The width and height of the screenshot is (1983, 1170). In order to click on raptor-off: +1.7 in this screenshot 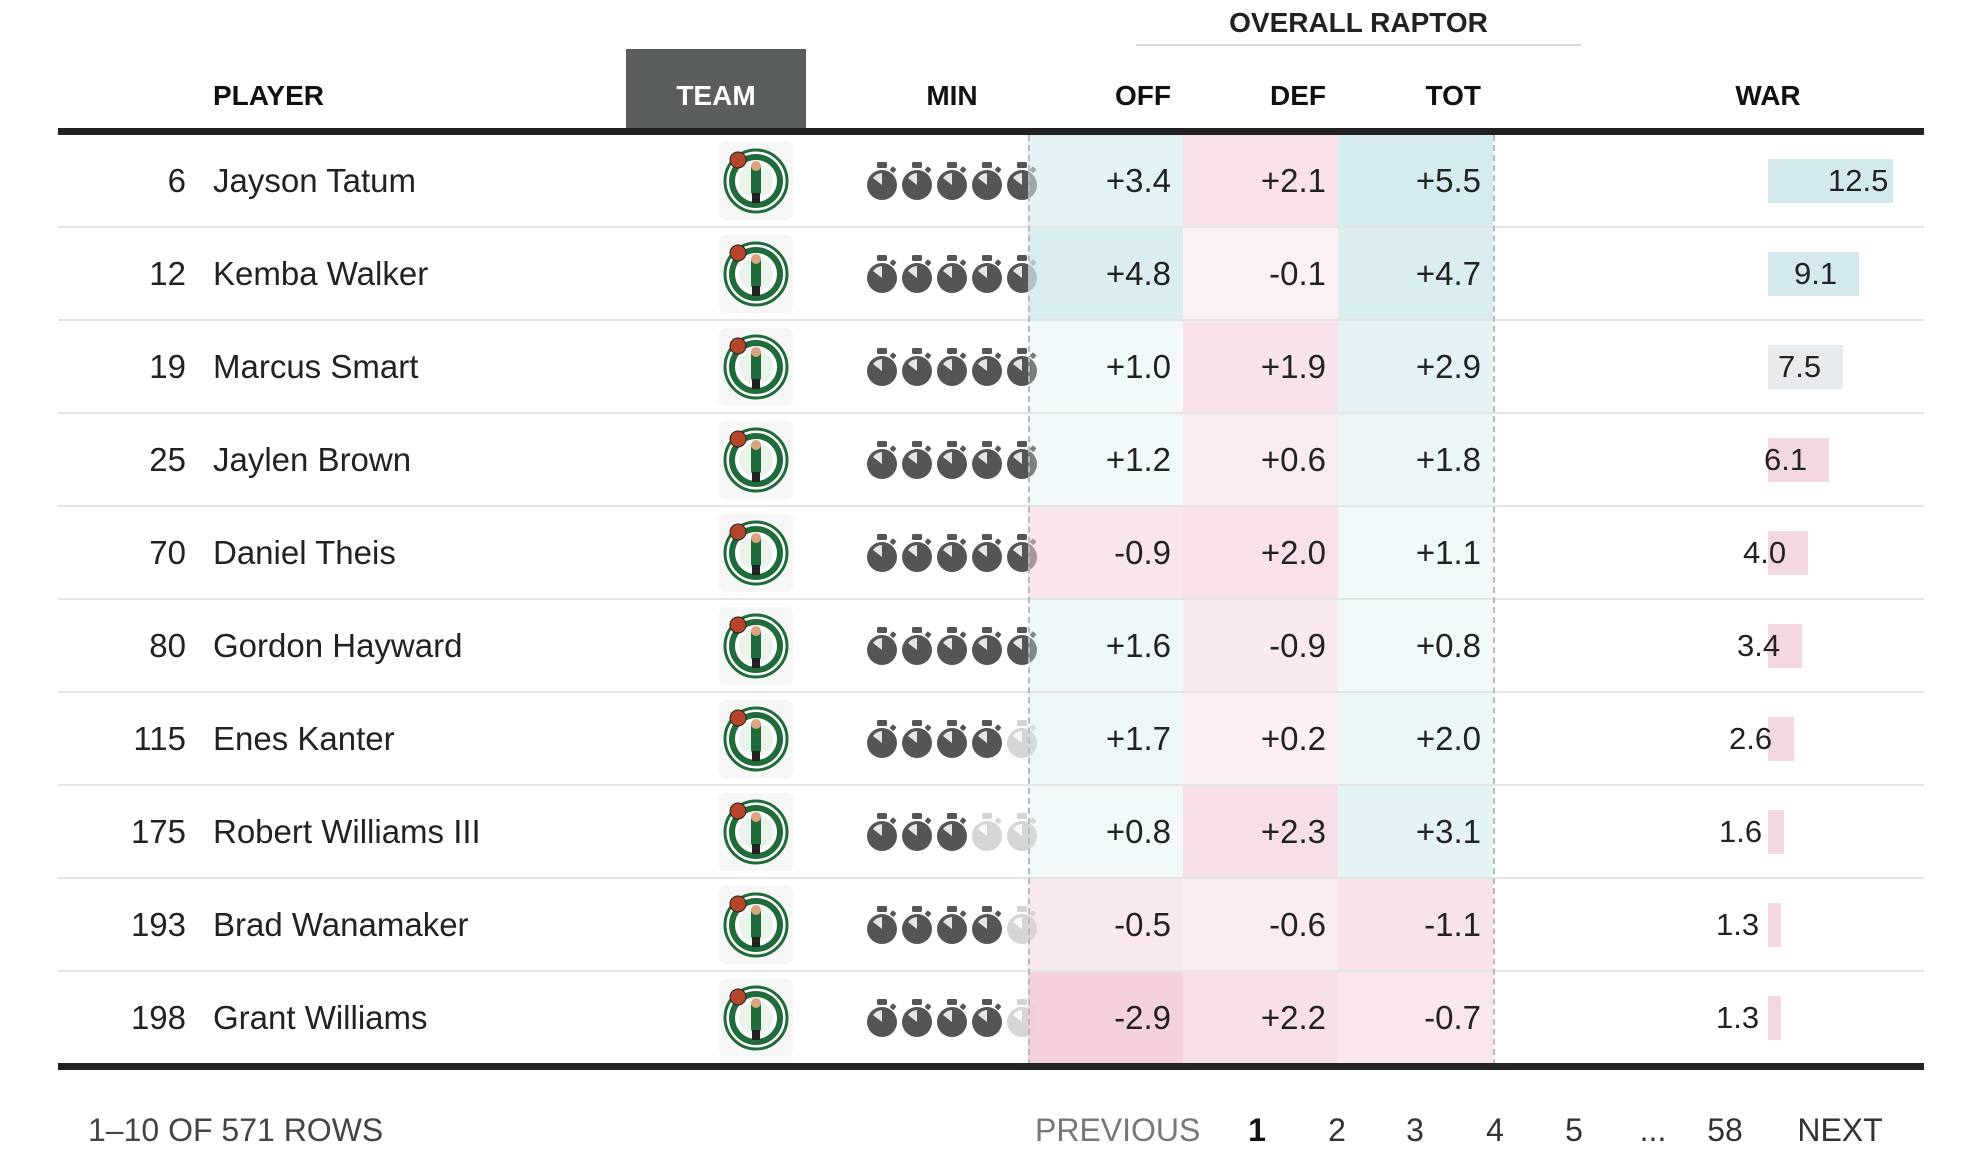, I will do `click(1105, 738)`.